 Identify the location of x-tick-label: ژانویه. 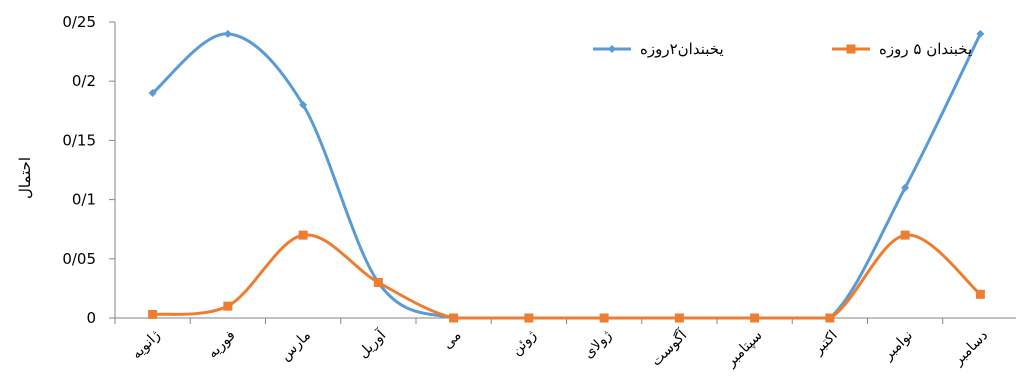
(146, 344).